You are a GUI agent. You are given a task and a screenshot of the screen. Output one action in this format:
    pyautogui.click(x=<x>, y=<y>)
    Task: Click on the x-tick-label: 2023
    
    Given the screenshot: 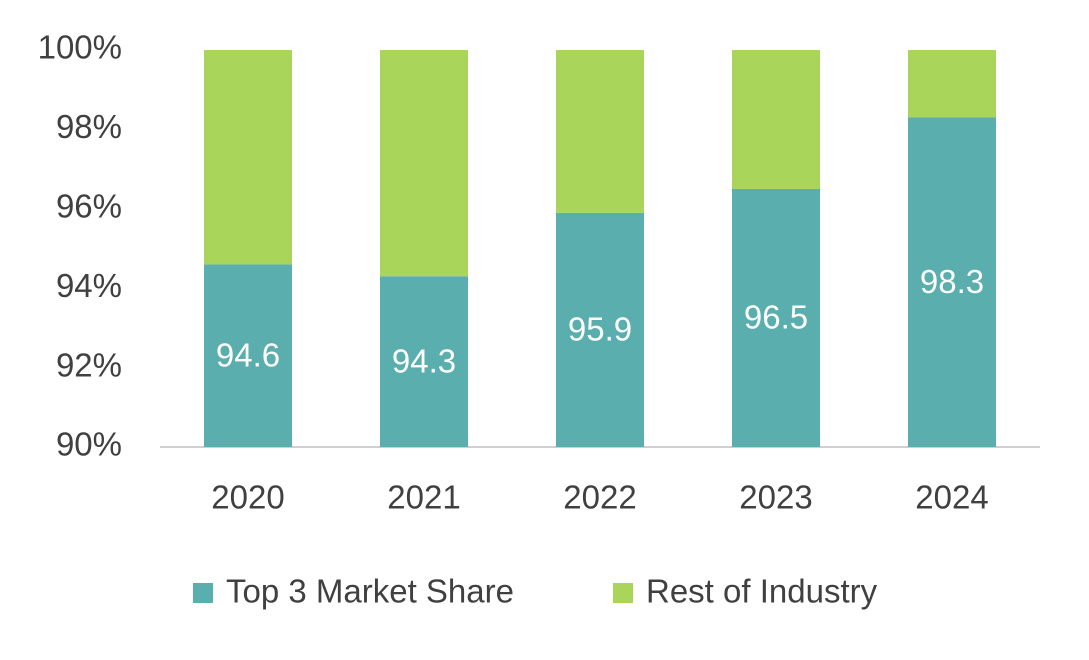 What is the action you would take?
    pyautogui.click(x=775, y=497)
    